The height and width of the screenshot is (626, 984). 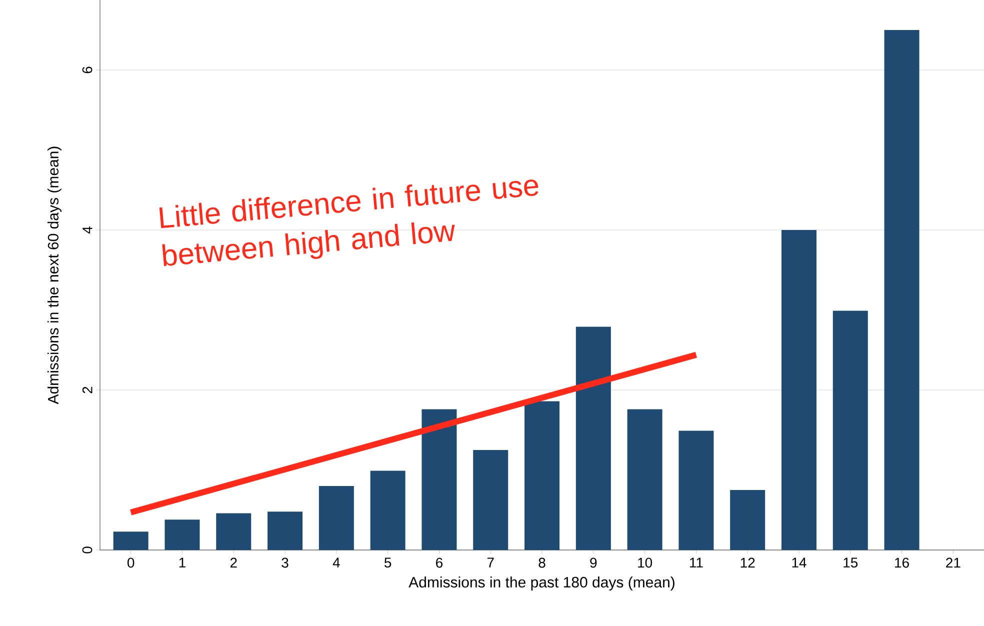 I want to click on x-tick-label: 21, so click(x=953, y=563).